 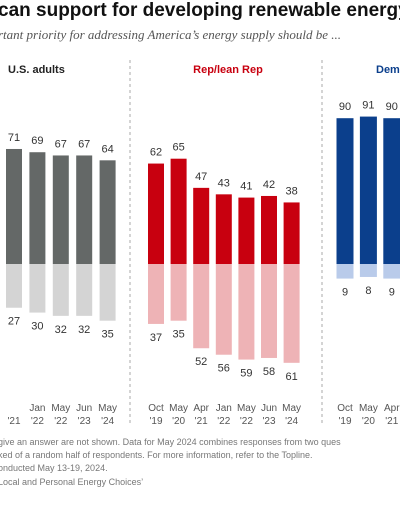 What do you see at coordinates (37, 327) in the screenshot?
I see `value-label-bottom: 30` at bounding box center [37, 327].